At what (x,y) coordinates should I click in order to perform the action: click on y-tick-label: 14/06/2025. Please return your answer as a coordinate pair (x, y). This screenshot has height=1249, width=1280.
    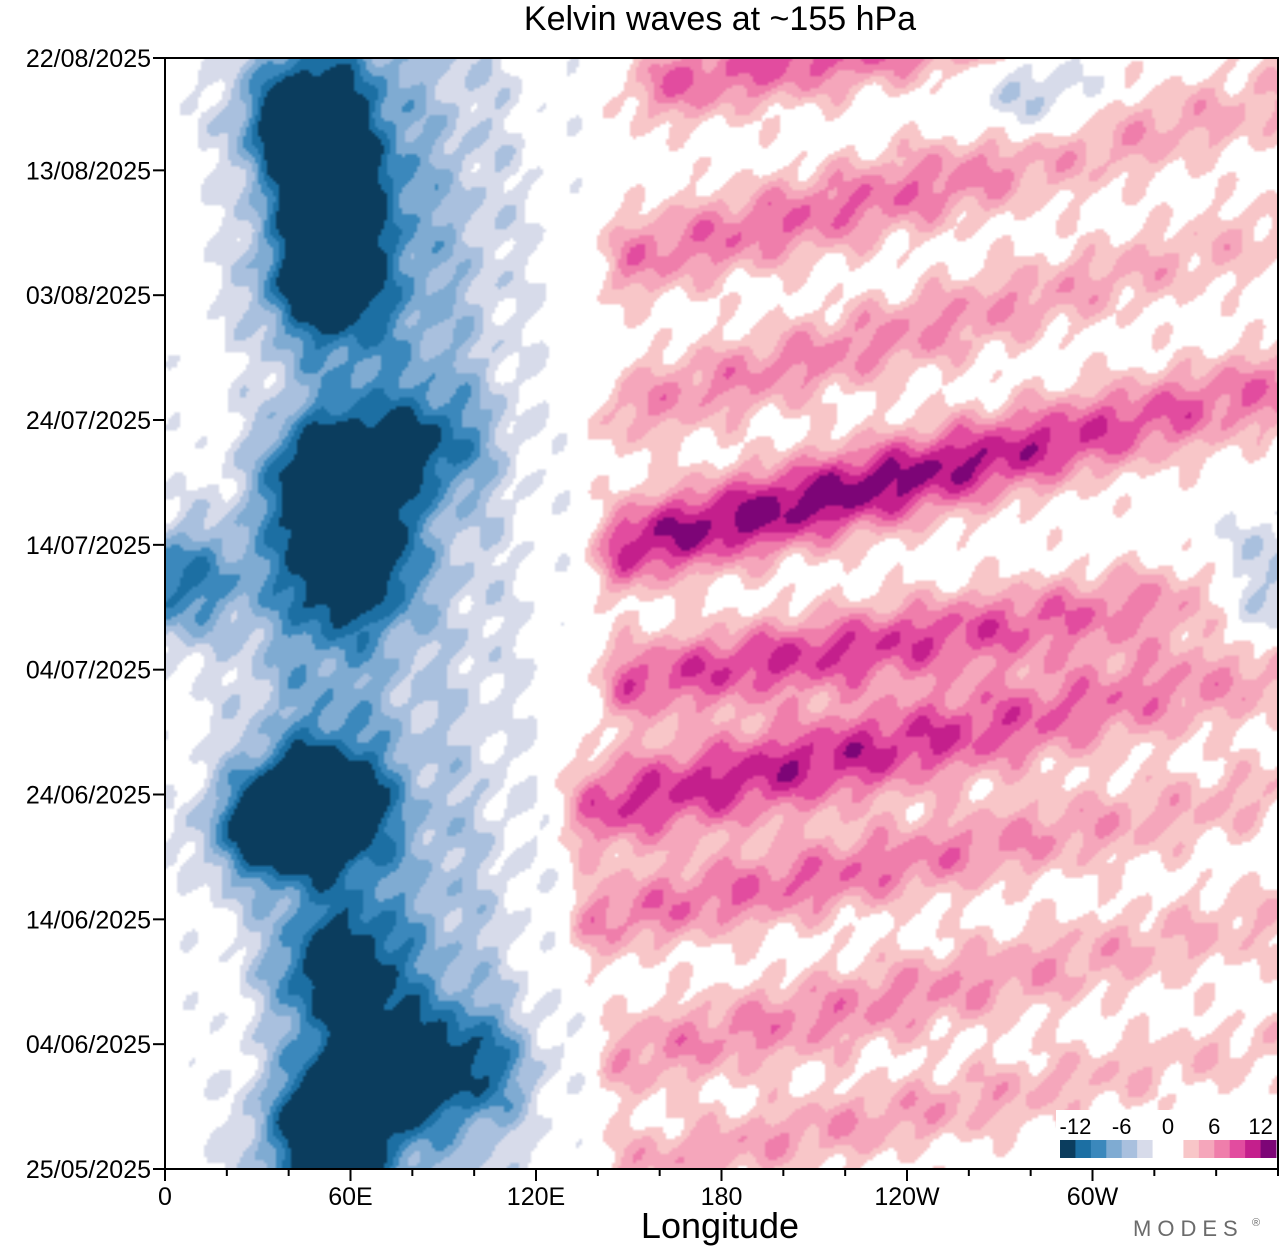
    Looking at the image, I should click on (88, 920).